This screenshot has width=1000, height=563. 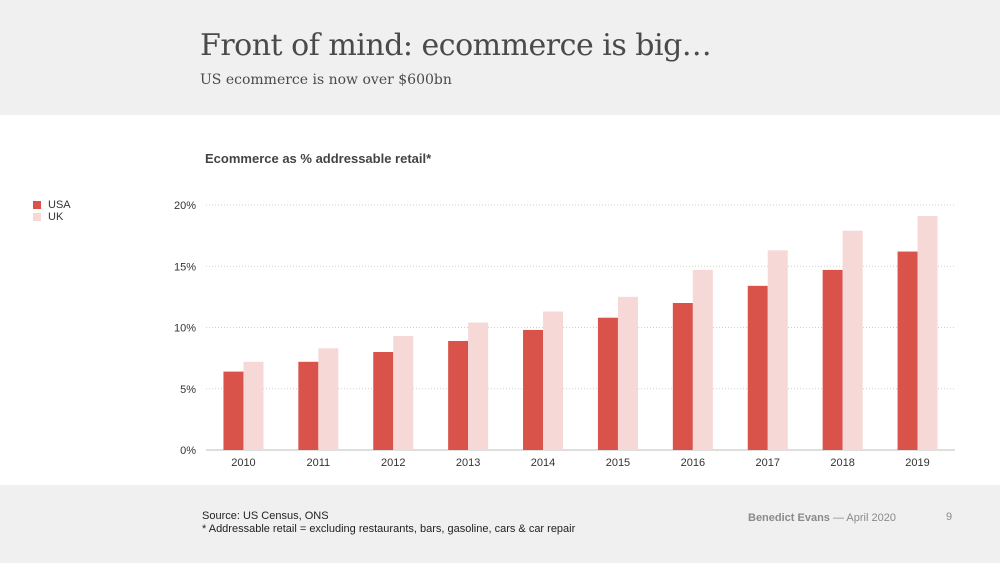 I want to click on x-tick-label: 2017, so click(x=768, y=463).